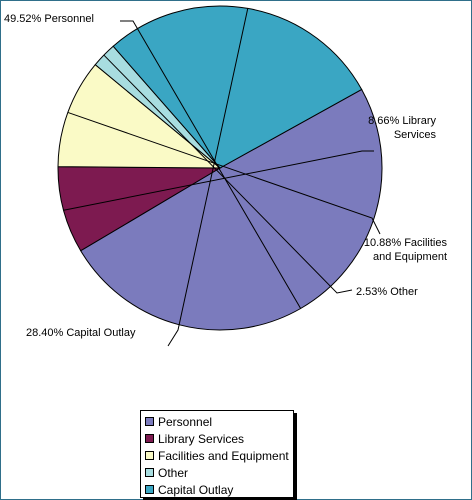 The image size is (472, 500). I want to click on legend-label: Other, so click(173, 472).